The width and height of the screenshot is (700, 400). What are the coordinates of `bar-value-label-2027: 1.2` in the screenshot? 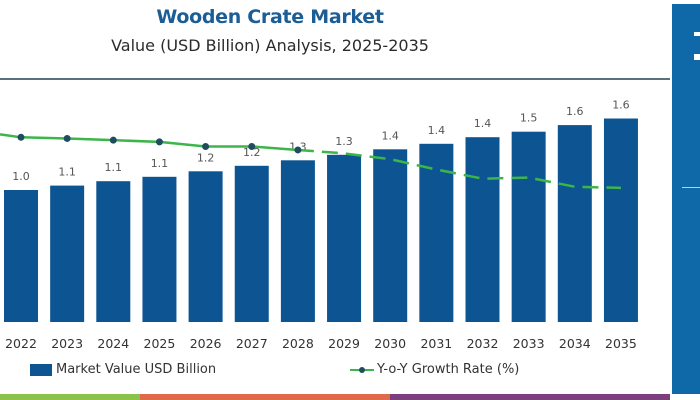 It's located at (252, 152).